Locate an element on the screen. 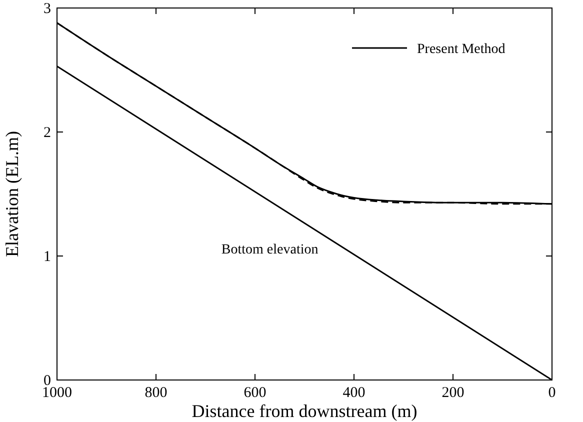  x-tick-label: 400 is located at coordinates (354, 393).